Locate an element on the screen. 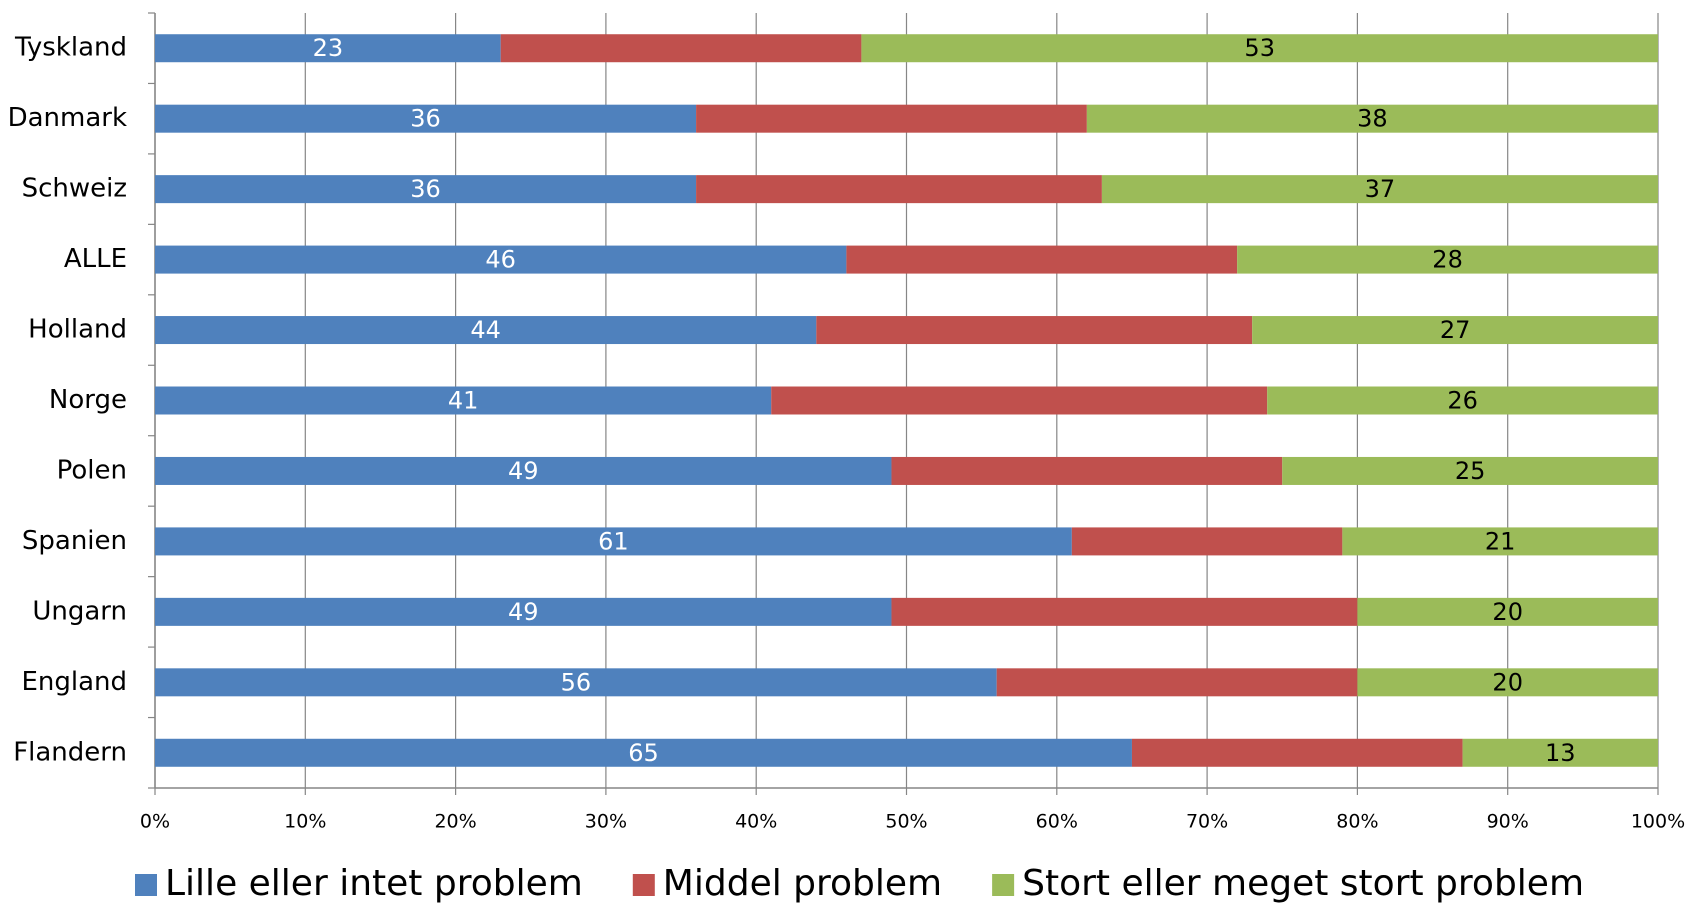  value-label: 61 is located at coordinates (613, 541).